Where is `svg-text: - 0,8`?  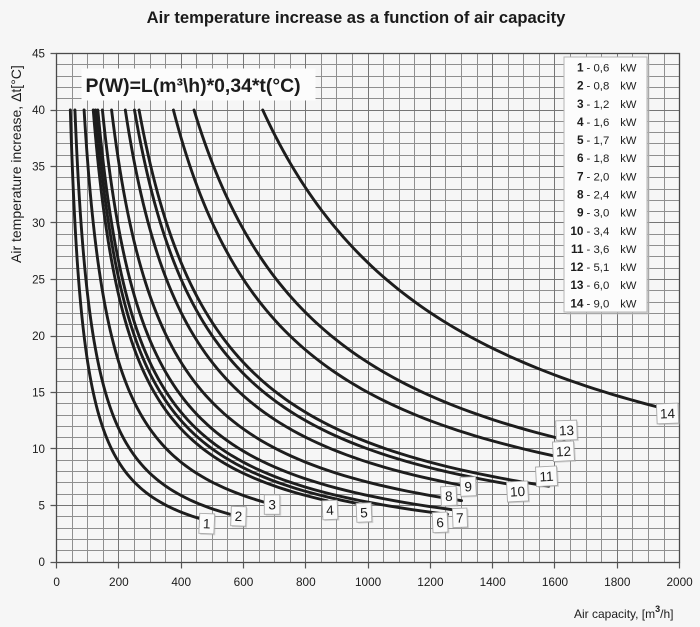 svg-text: - 0,8 is located at coordinates (598, 87).